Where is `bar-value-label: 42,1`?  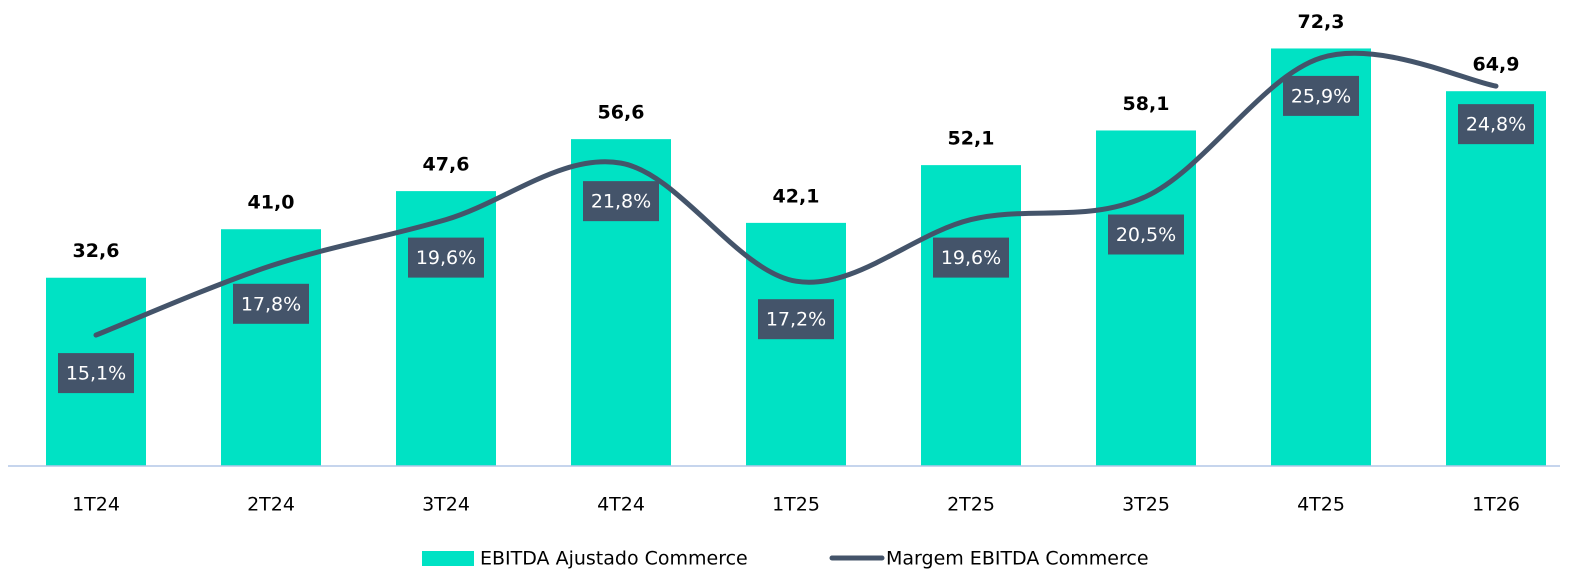 bar-value-label: 42,1 is located at coordinates (796, 196).